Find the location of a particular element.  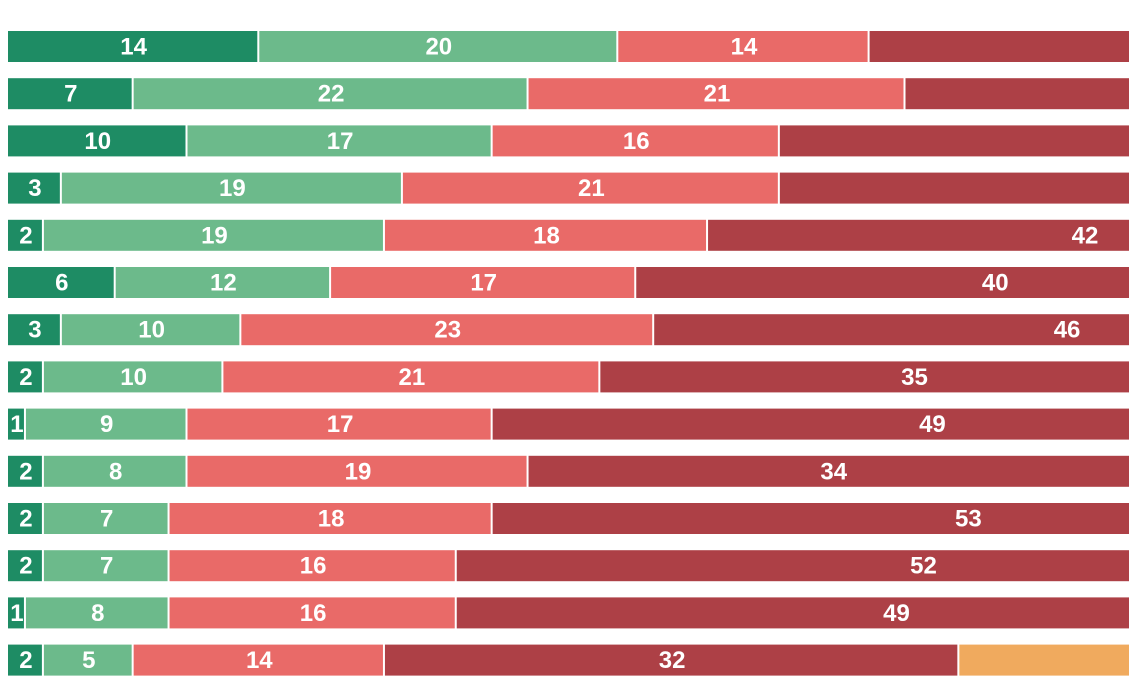

data-label-row8-s2: 10 is located at coordinates (133, 377).